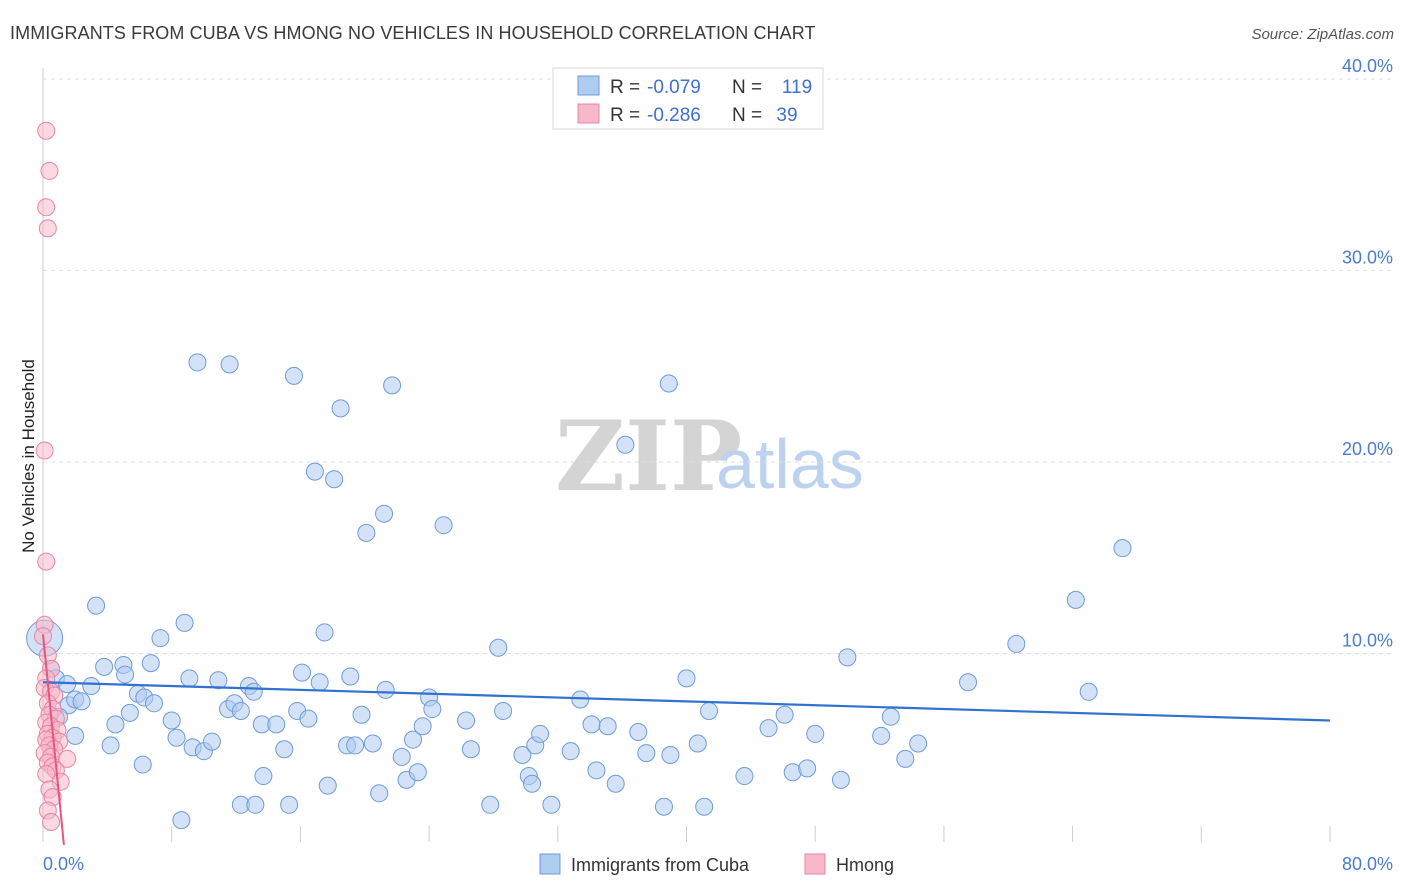  Describe the element at coordinates (660, 865) in the screenshot. I see `bottom-legend-label-cuba: Immigrants from Cuba` at that location.